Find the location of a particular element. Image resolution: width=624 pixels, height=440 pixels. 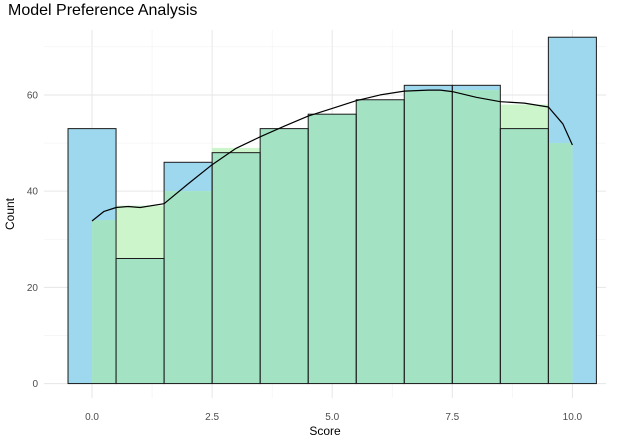

x-axis-title: Score is located at coordinates (325, 431).